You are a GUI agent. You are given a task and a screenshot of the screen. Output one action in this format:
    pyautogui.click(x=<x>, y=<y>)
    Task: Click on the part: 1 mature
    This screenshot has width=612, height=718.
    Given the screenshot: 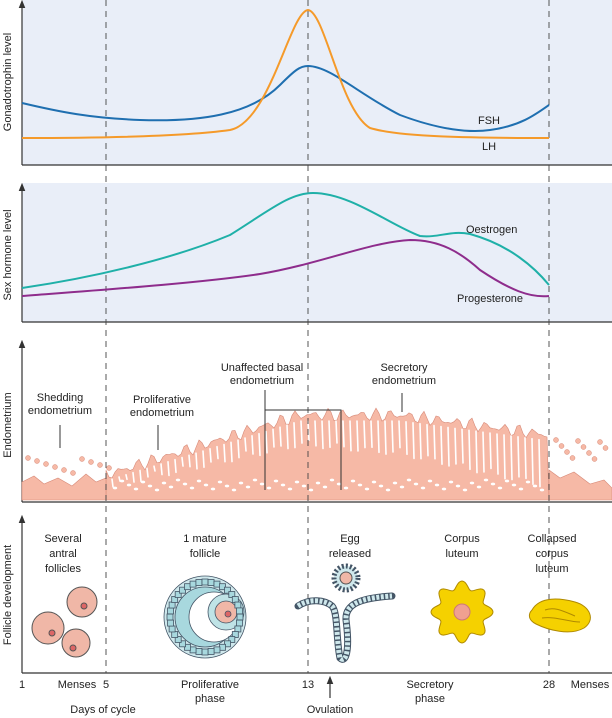 What is the action you would take?
    pyautogui.click(x=204, y=539)
    